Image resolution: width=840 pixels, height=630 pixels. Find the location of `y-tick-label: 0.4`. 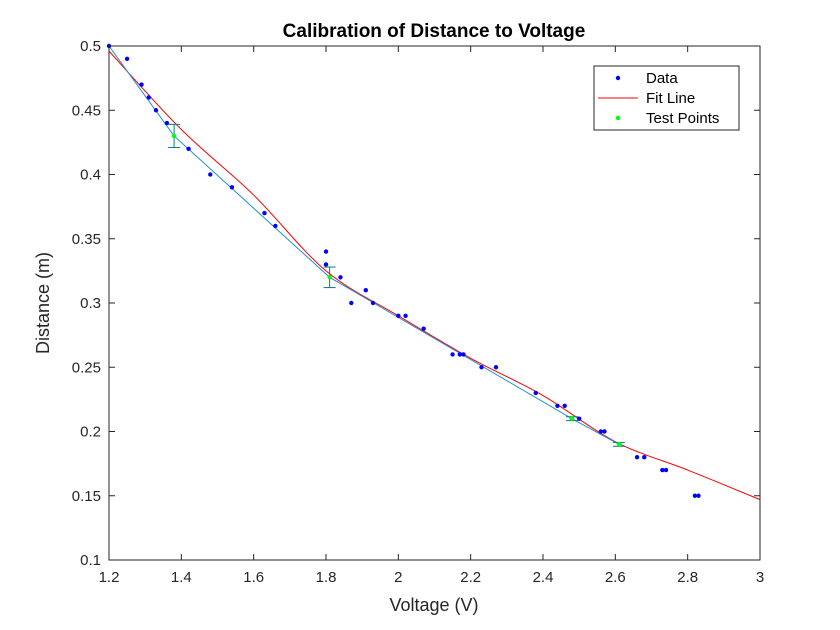

y-tick-label: 0.4 is located at coordinates (90, 175).